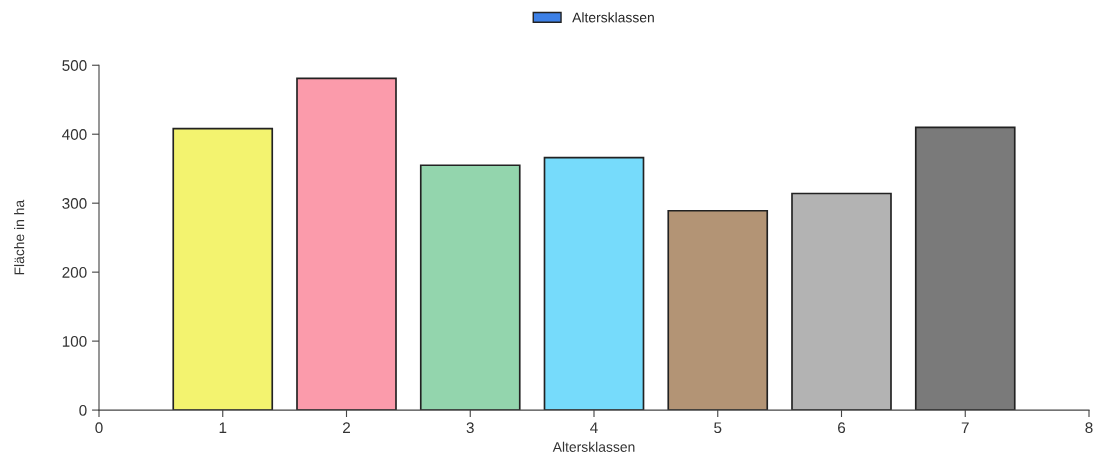 The height and width of the screenshot is (466, 1100). I want to click on x-tick-label: 4, so click(594, 427).